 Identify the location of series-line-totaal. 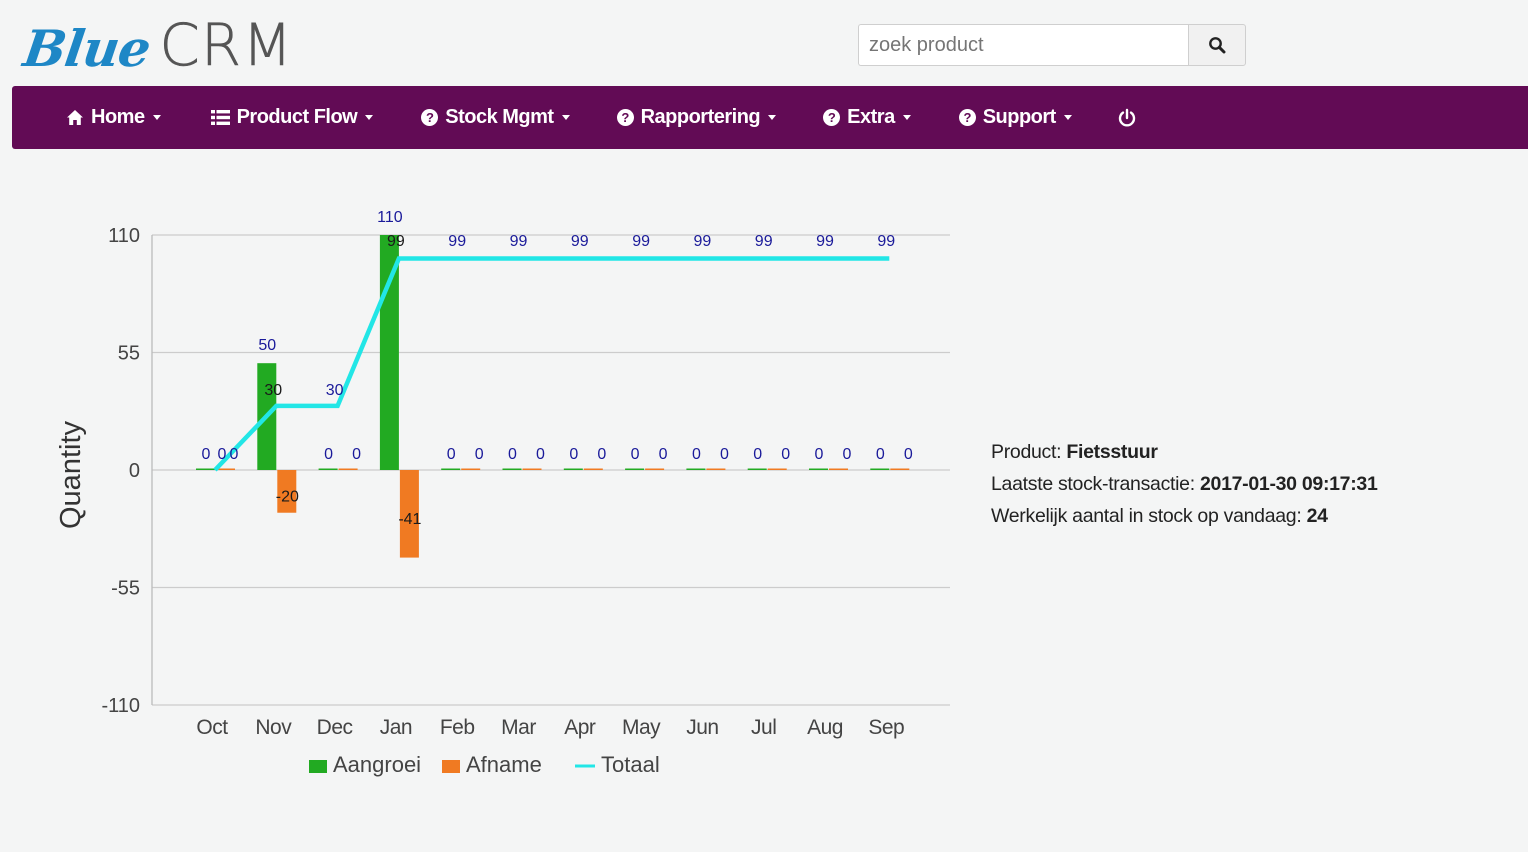
(551, 364).